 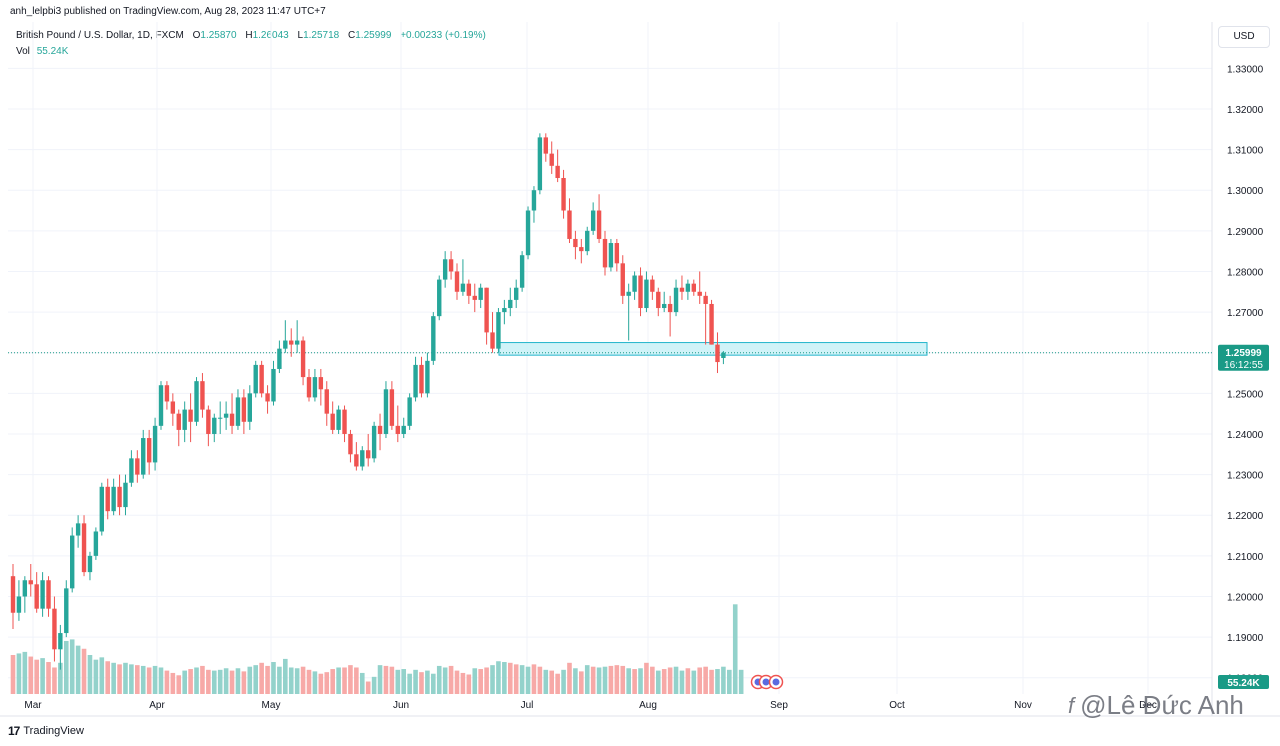 What do you see at coordinates (401, 705) in the screenshot?
I see `x-tick-label: Jun` at bounding box center [401, 705].